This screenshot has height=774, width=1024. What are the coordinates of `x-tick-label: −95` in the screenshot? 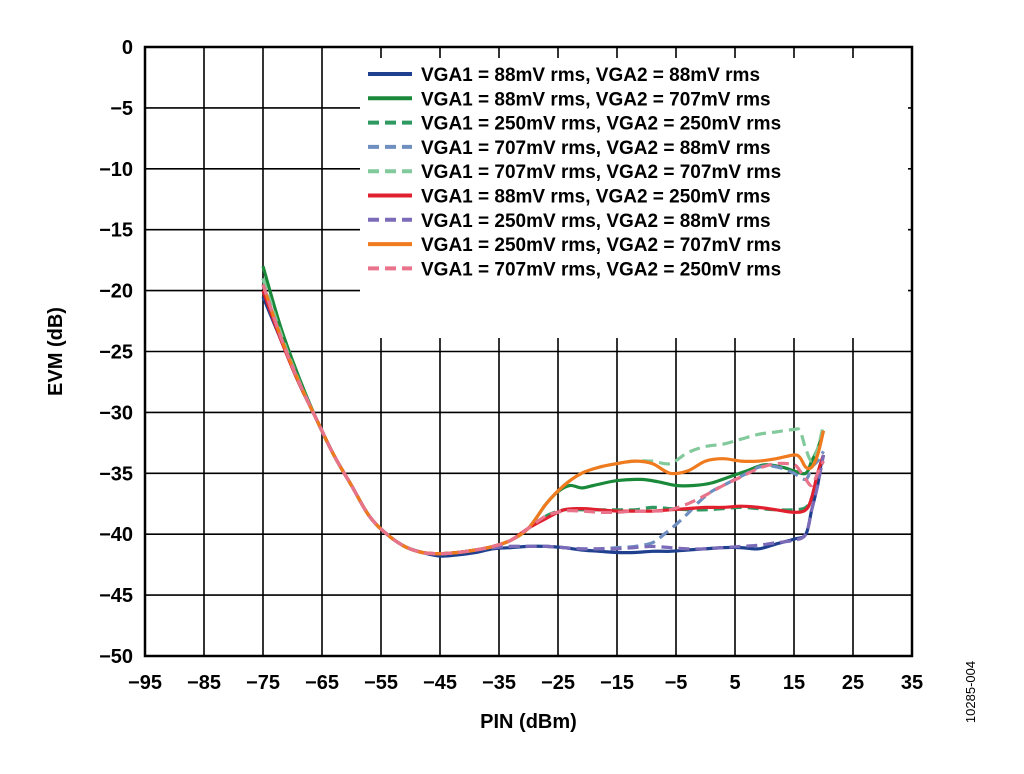 It's located at (145, 683).